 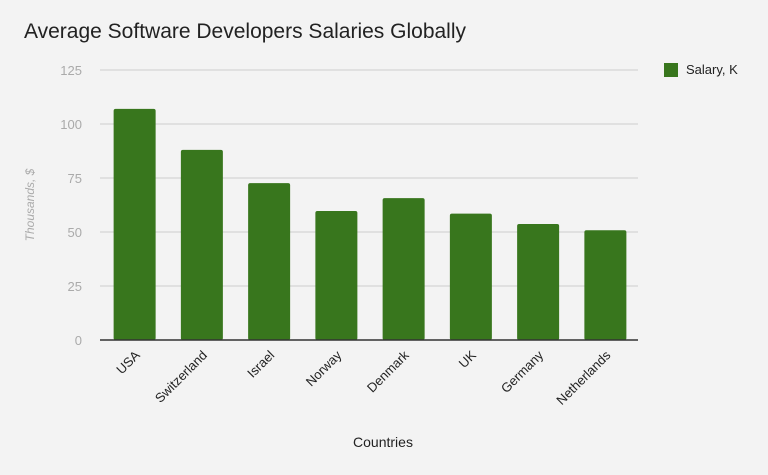 What do you see at coordinates (468, 359) in the screenshot?
I see `x-tick-label: UK` at bounding box center [468, 359].